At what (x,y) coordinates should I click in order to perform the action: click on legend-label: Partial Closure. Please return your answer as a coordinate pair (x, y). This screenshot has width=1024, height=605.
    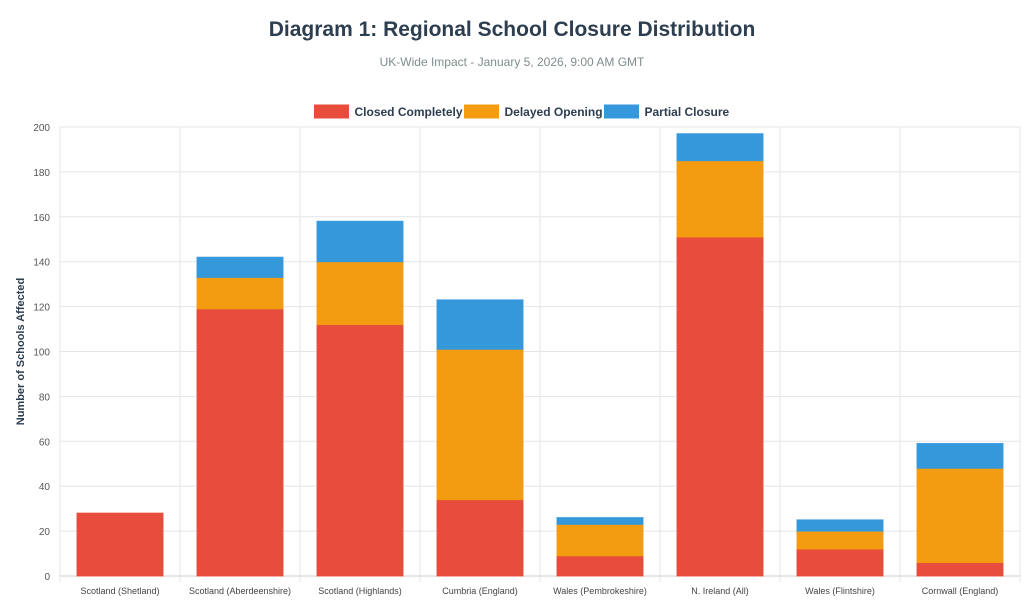
    Looking at the image, I should click on (687, 112).